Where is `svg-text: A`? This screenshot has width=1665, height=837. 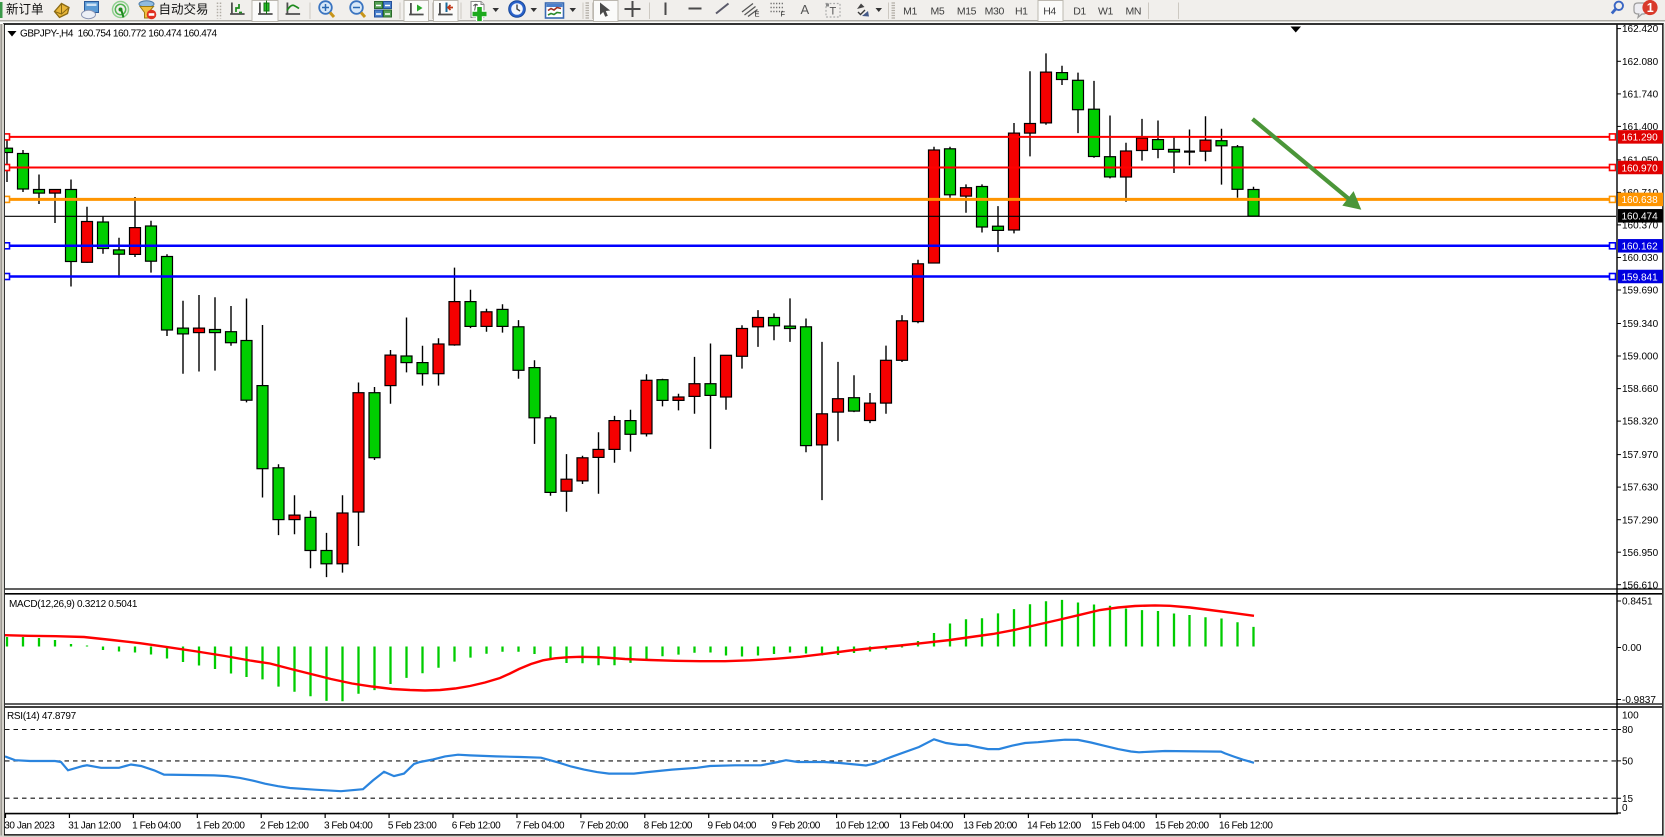 svg-text: A is located at coordinates (805, 9).